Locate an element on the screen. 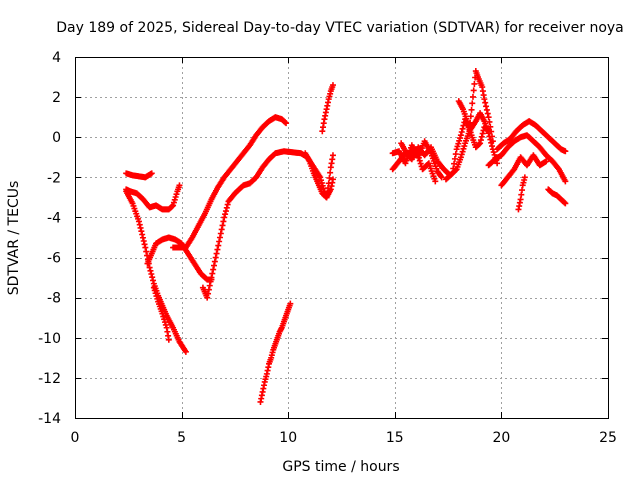  x-tick-labels: 0 5 10 15 20 25 is located at coordinates (344, 438).